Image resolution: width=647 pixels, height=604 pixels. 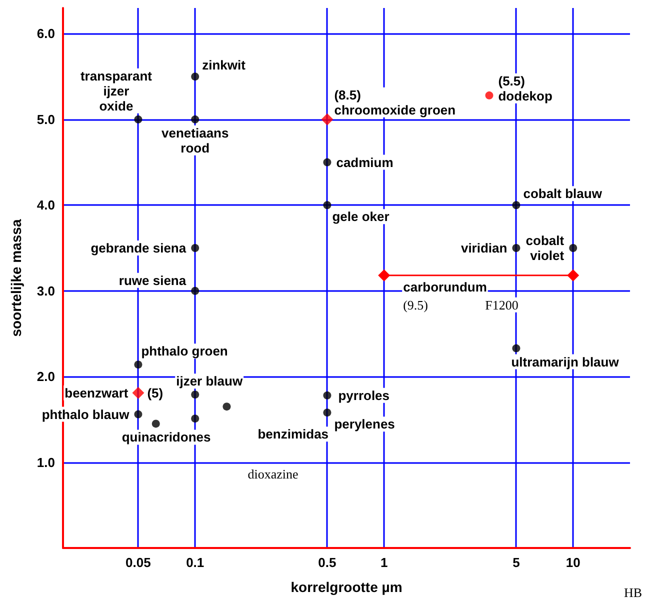 I want to click on annotation: phthalo groen, so click(x=184, y=351).